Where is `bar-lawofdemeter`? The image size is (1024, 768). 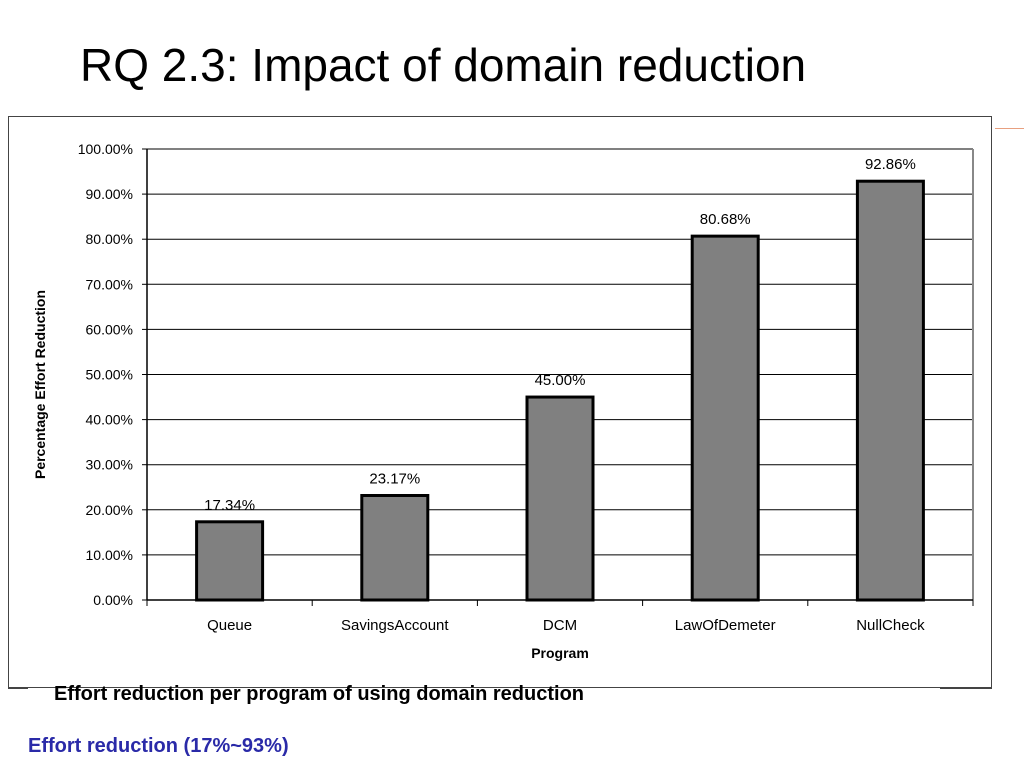 bar-lawofdemeter is located at coordinates (725, 418).